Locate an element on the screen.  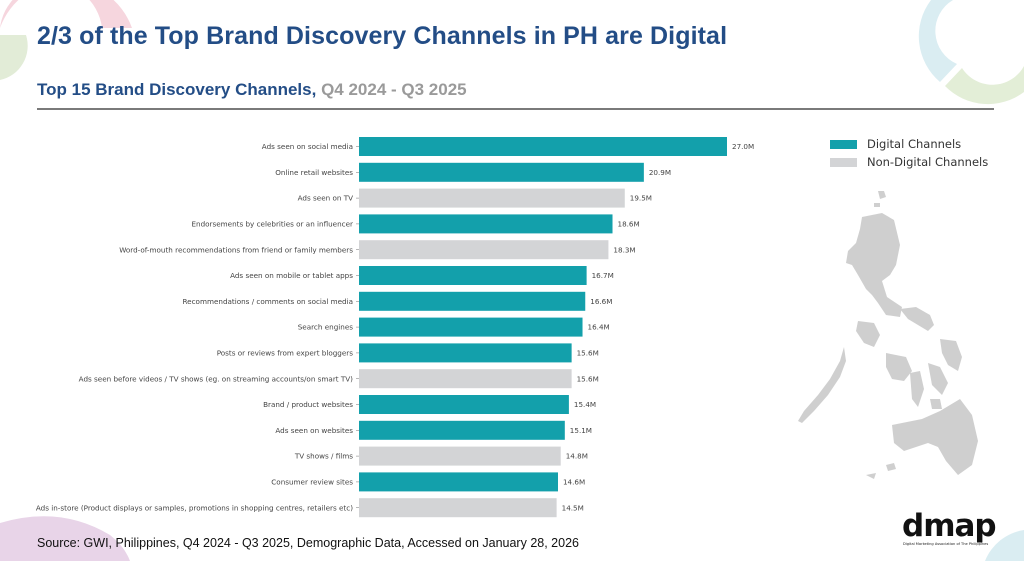
data-label: 19.5M is located at coordinates (641, 198).